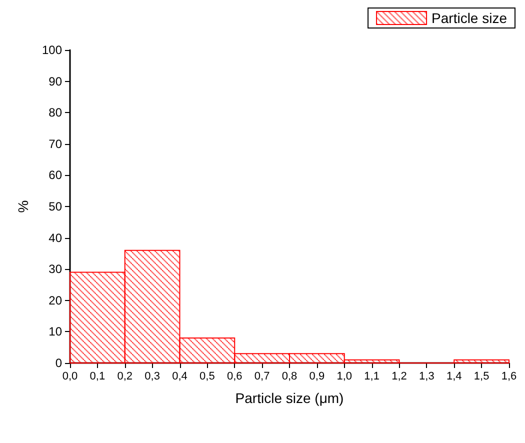 Image resolution: width=525 pixels, height=443 pixels. What do you see at coordinates (98, 376) in the screenshot?
I see `x-tick-label: 0,1` at bounding box center [98, 376].